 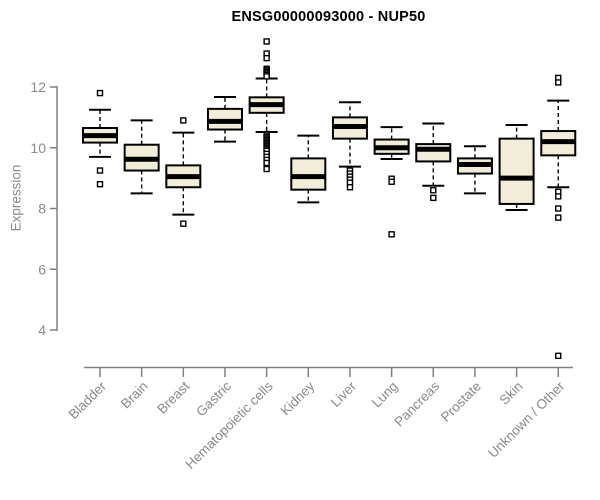 I want to click on box-gastric, so click(x=224, y=119).